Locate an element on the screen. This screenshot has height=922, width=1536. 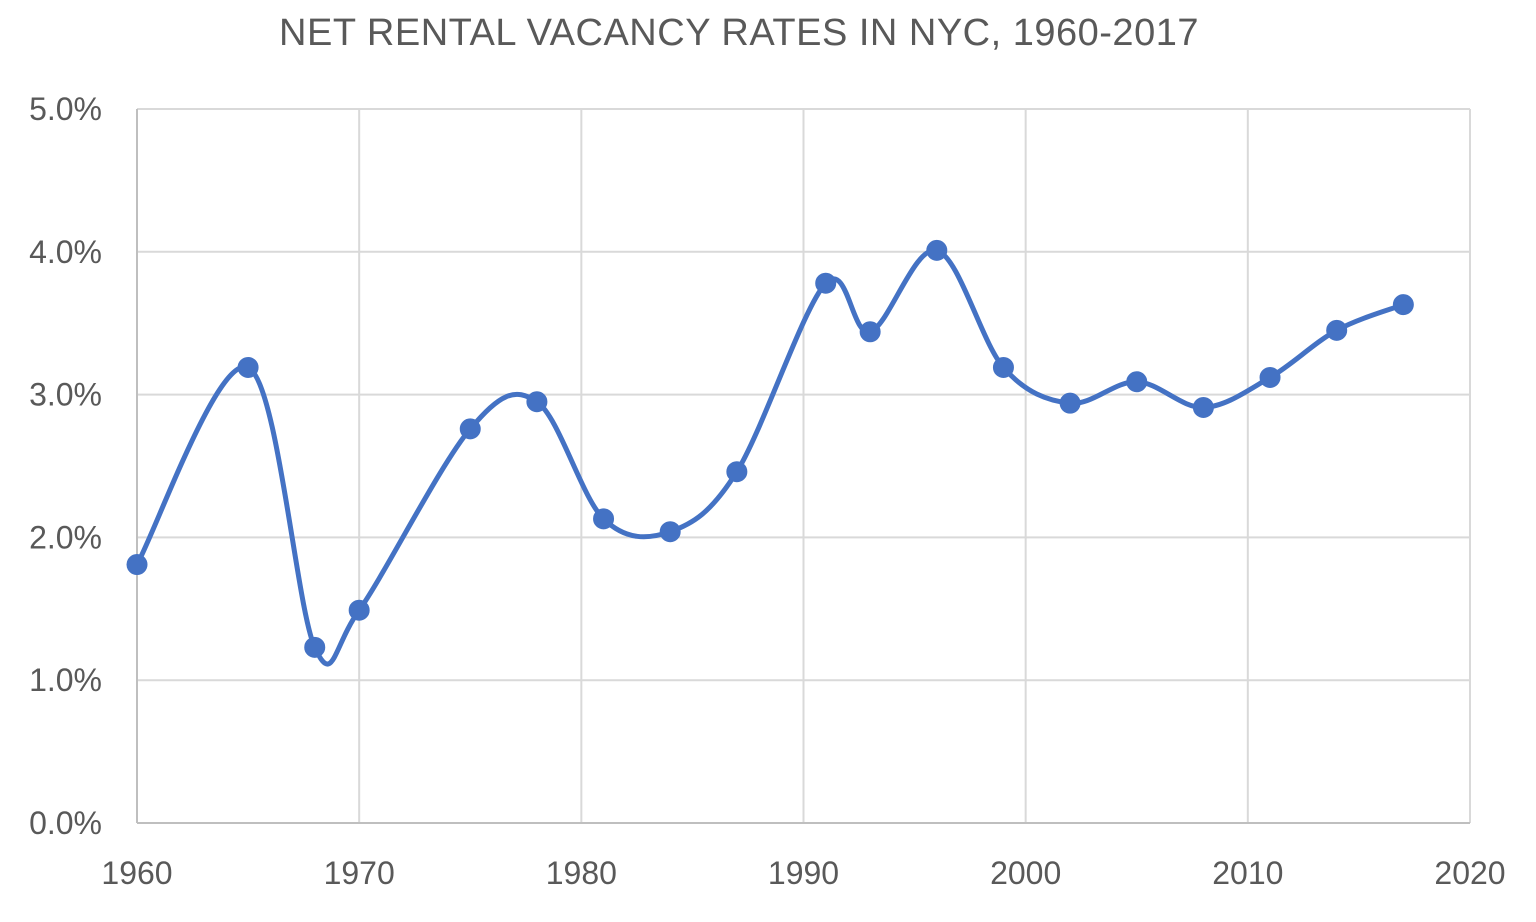
x-tick-label: 2000 is located at coordinates (1025, 873).